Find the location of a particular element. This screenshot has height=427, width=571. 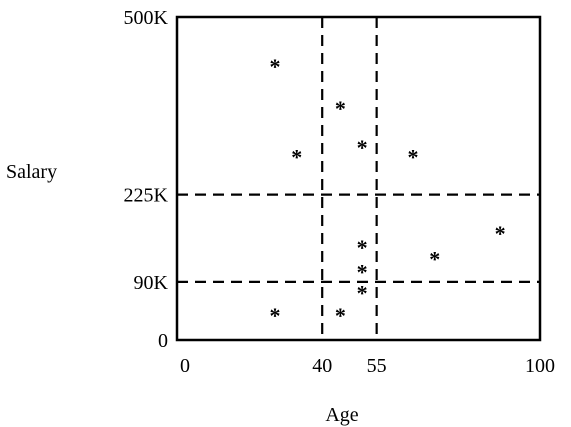

x-tick-label: 0 is located at coordinates (185, 366).